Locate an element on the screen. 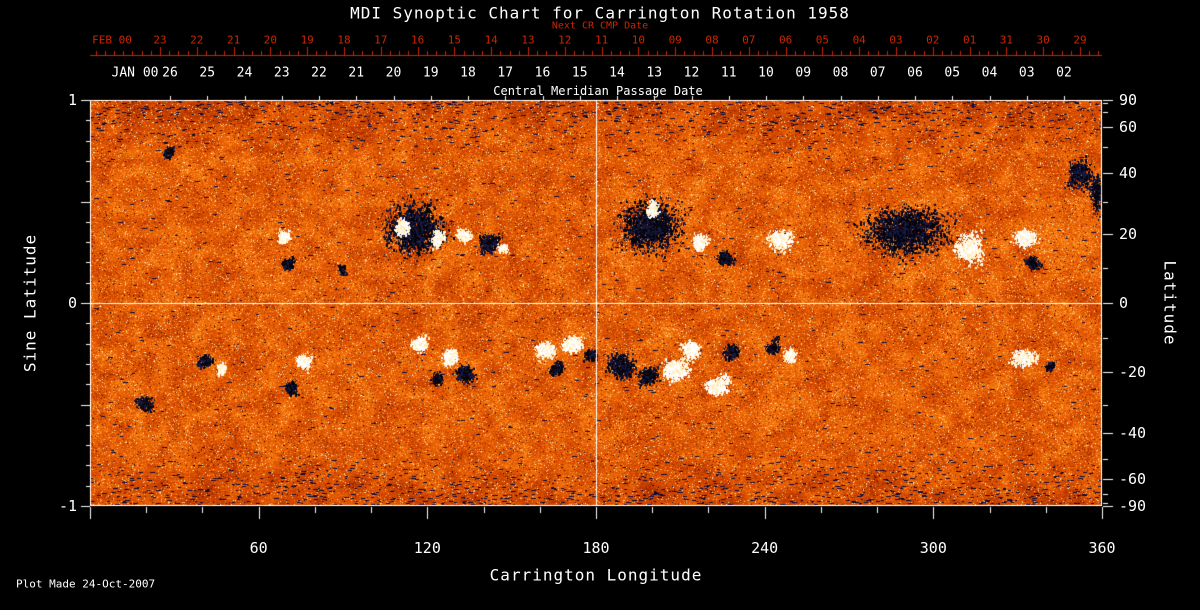 The image size is (1200, 610). x-axis-tick-label: 300 is located at coordinates (933, 548).